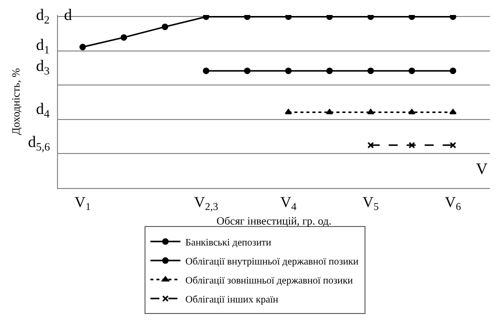 The height and width of the screenshot is (323, 499). Describe the element at coordinates (453, 204) in the screenshot. I see `x-tick-label: V$_{6}$` at that location.